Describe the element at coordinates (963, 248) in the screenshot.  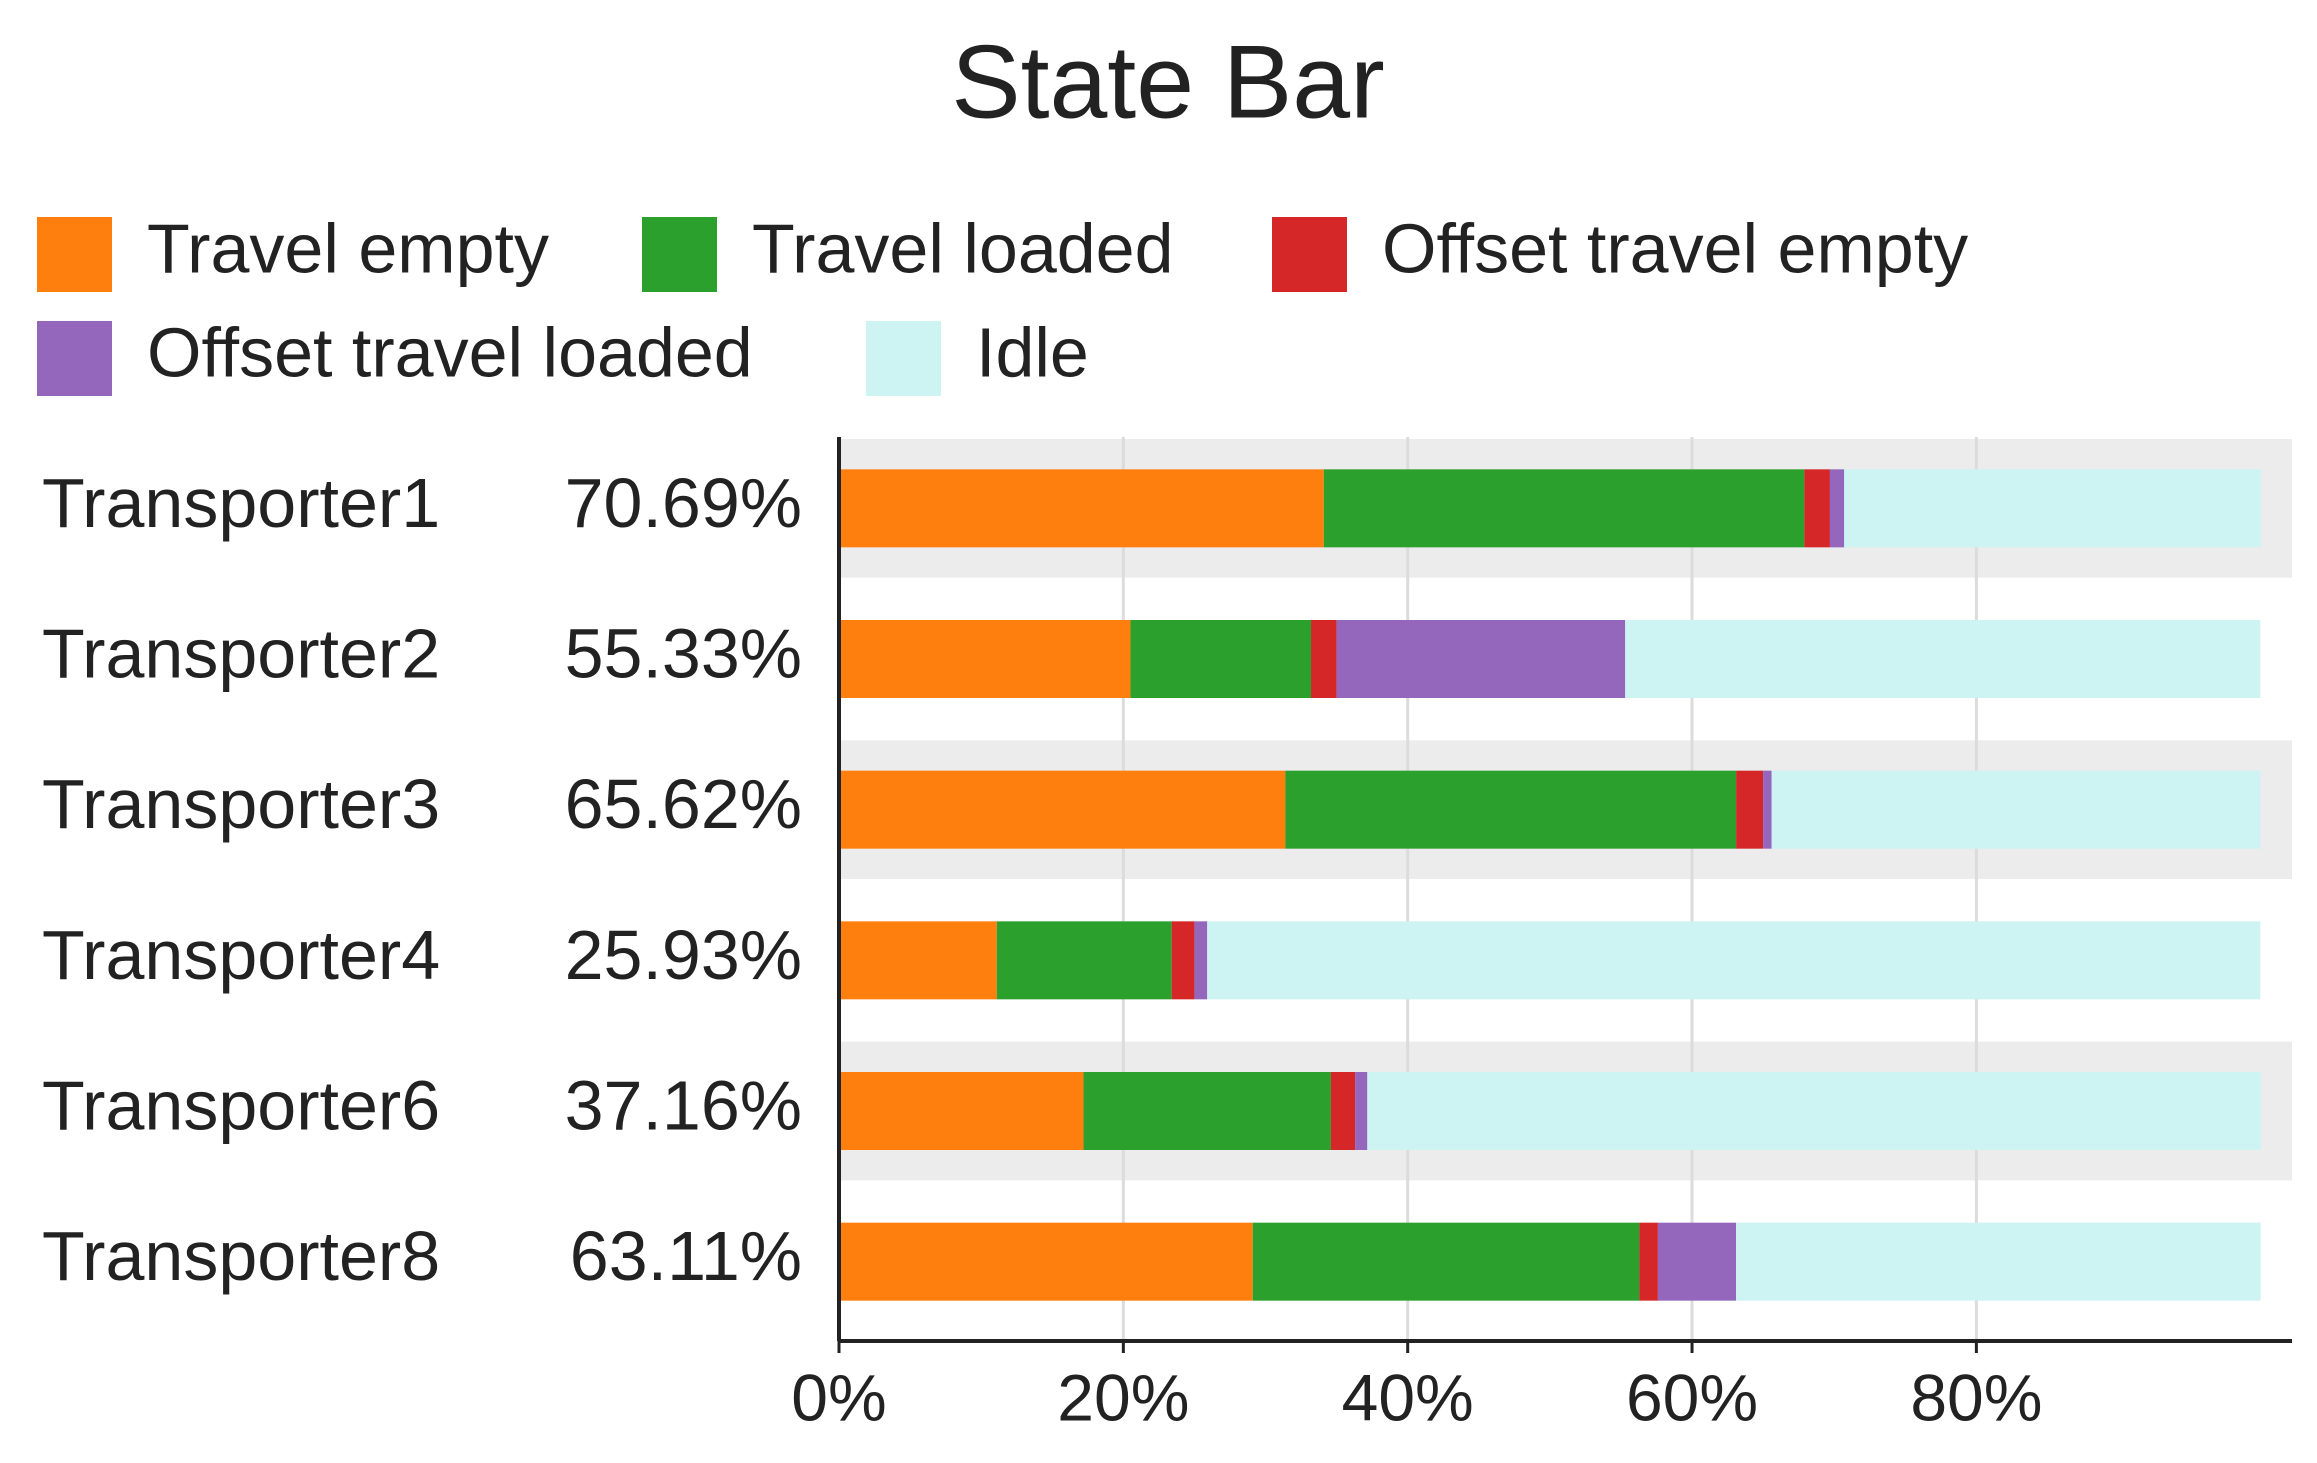
I see `legend-label: Travel loaded` at that location.